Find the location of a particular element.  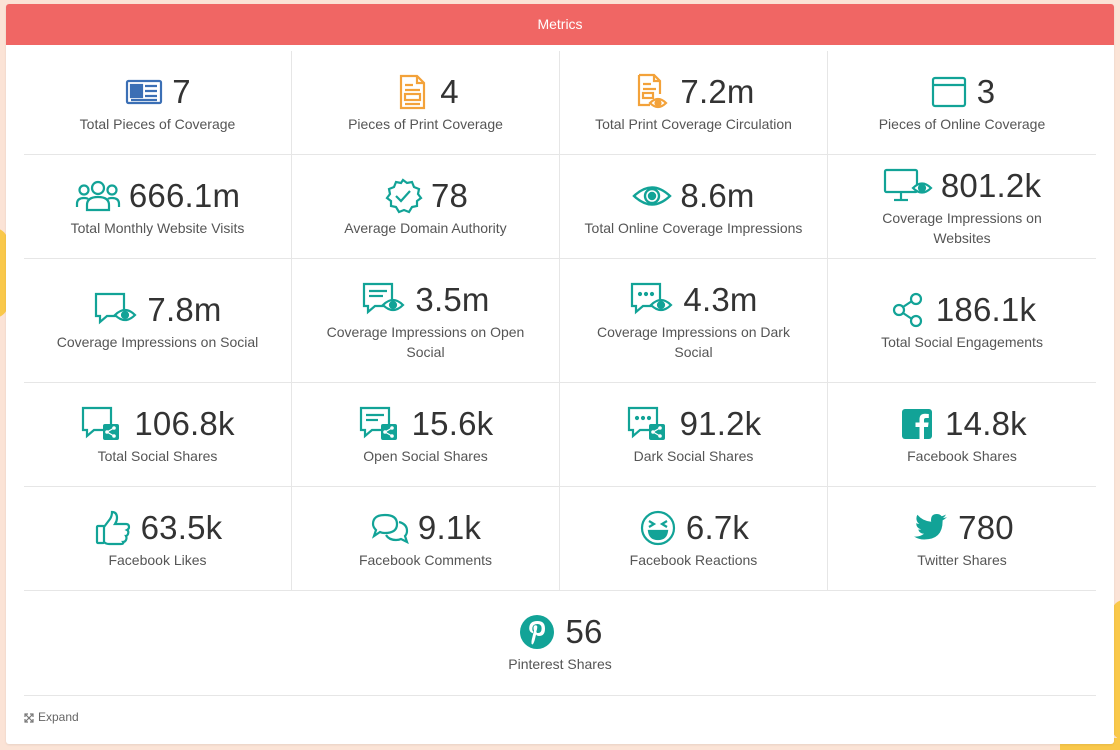

expand-button: Expand is located at coordinates (51, 717).